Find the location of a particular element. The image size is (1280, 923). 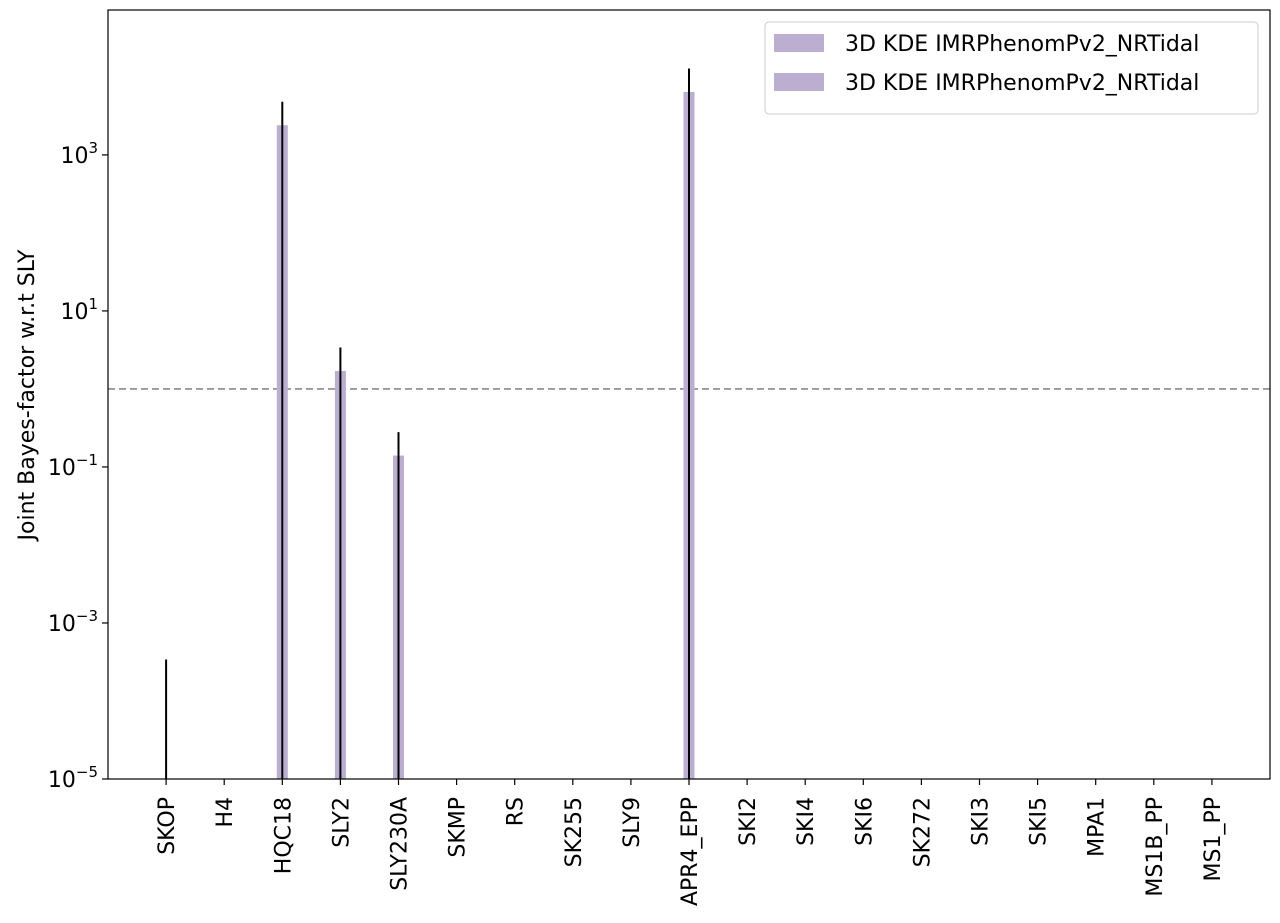

x-tick-label: SKI5 is located at coordinates (1039, 821).